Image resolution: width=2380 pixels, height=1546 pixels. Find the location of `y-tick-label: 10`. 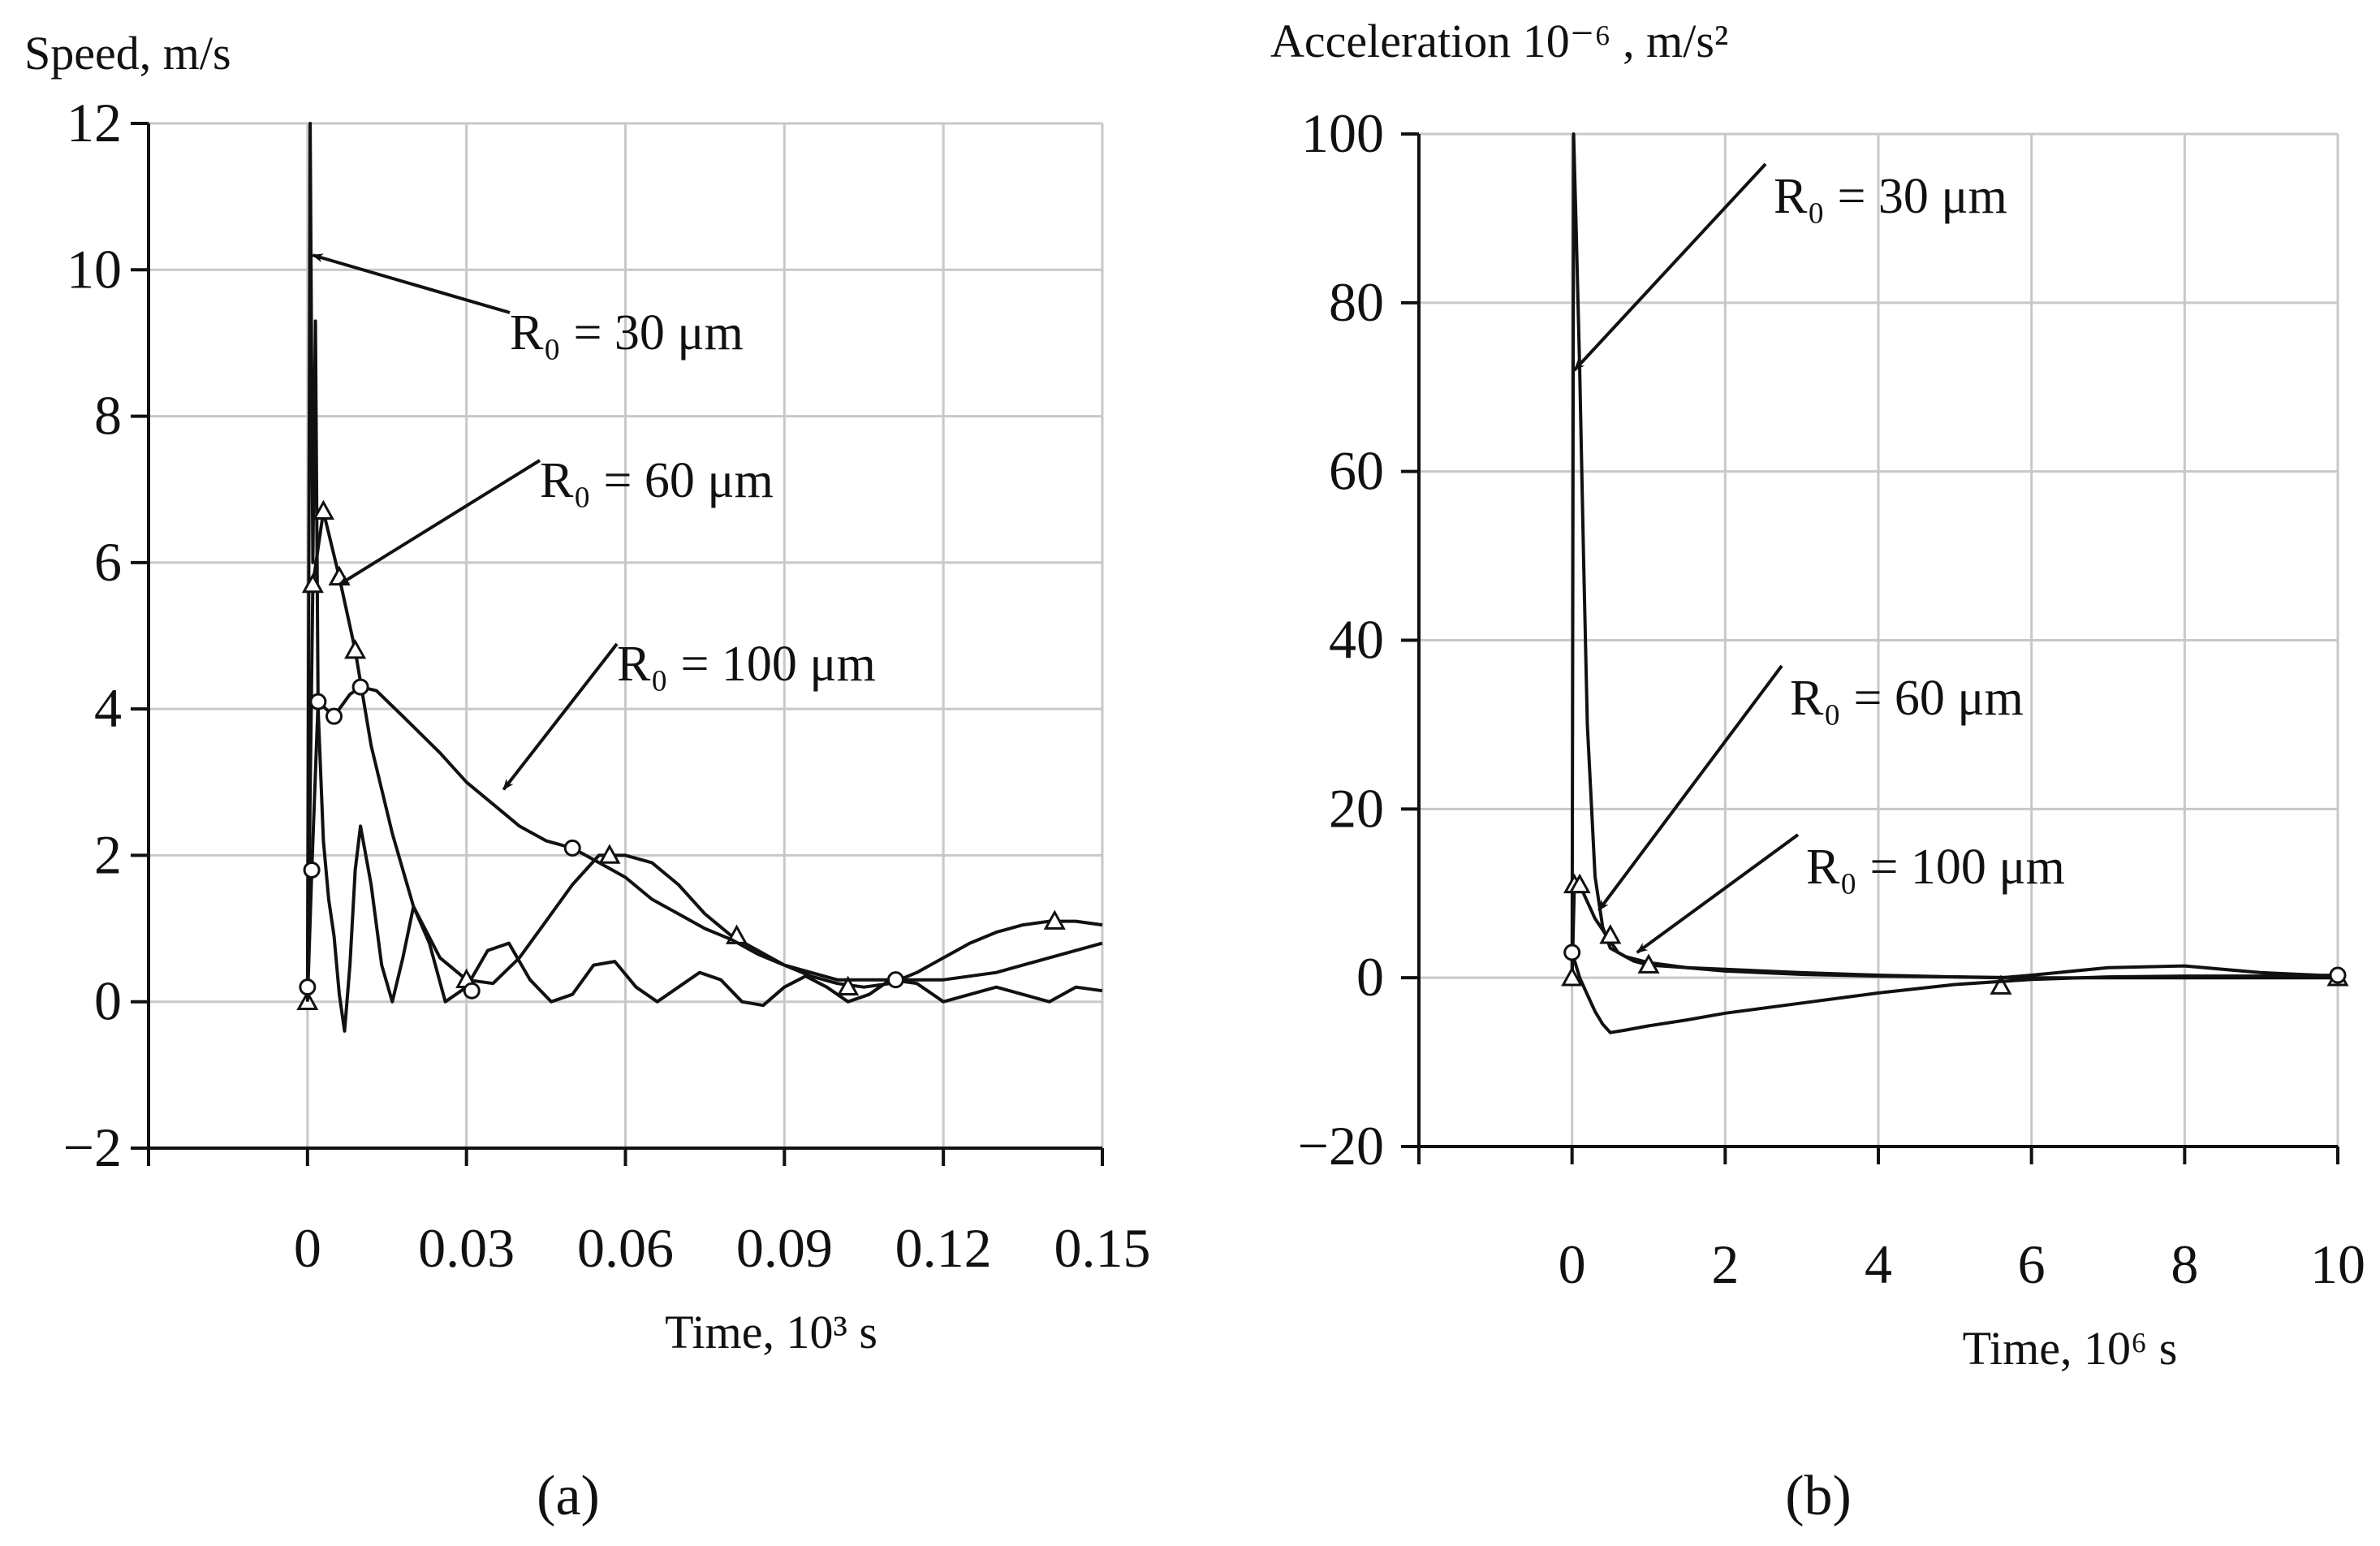

y-tick-label: 10 is located at coordinates (95, 269).